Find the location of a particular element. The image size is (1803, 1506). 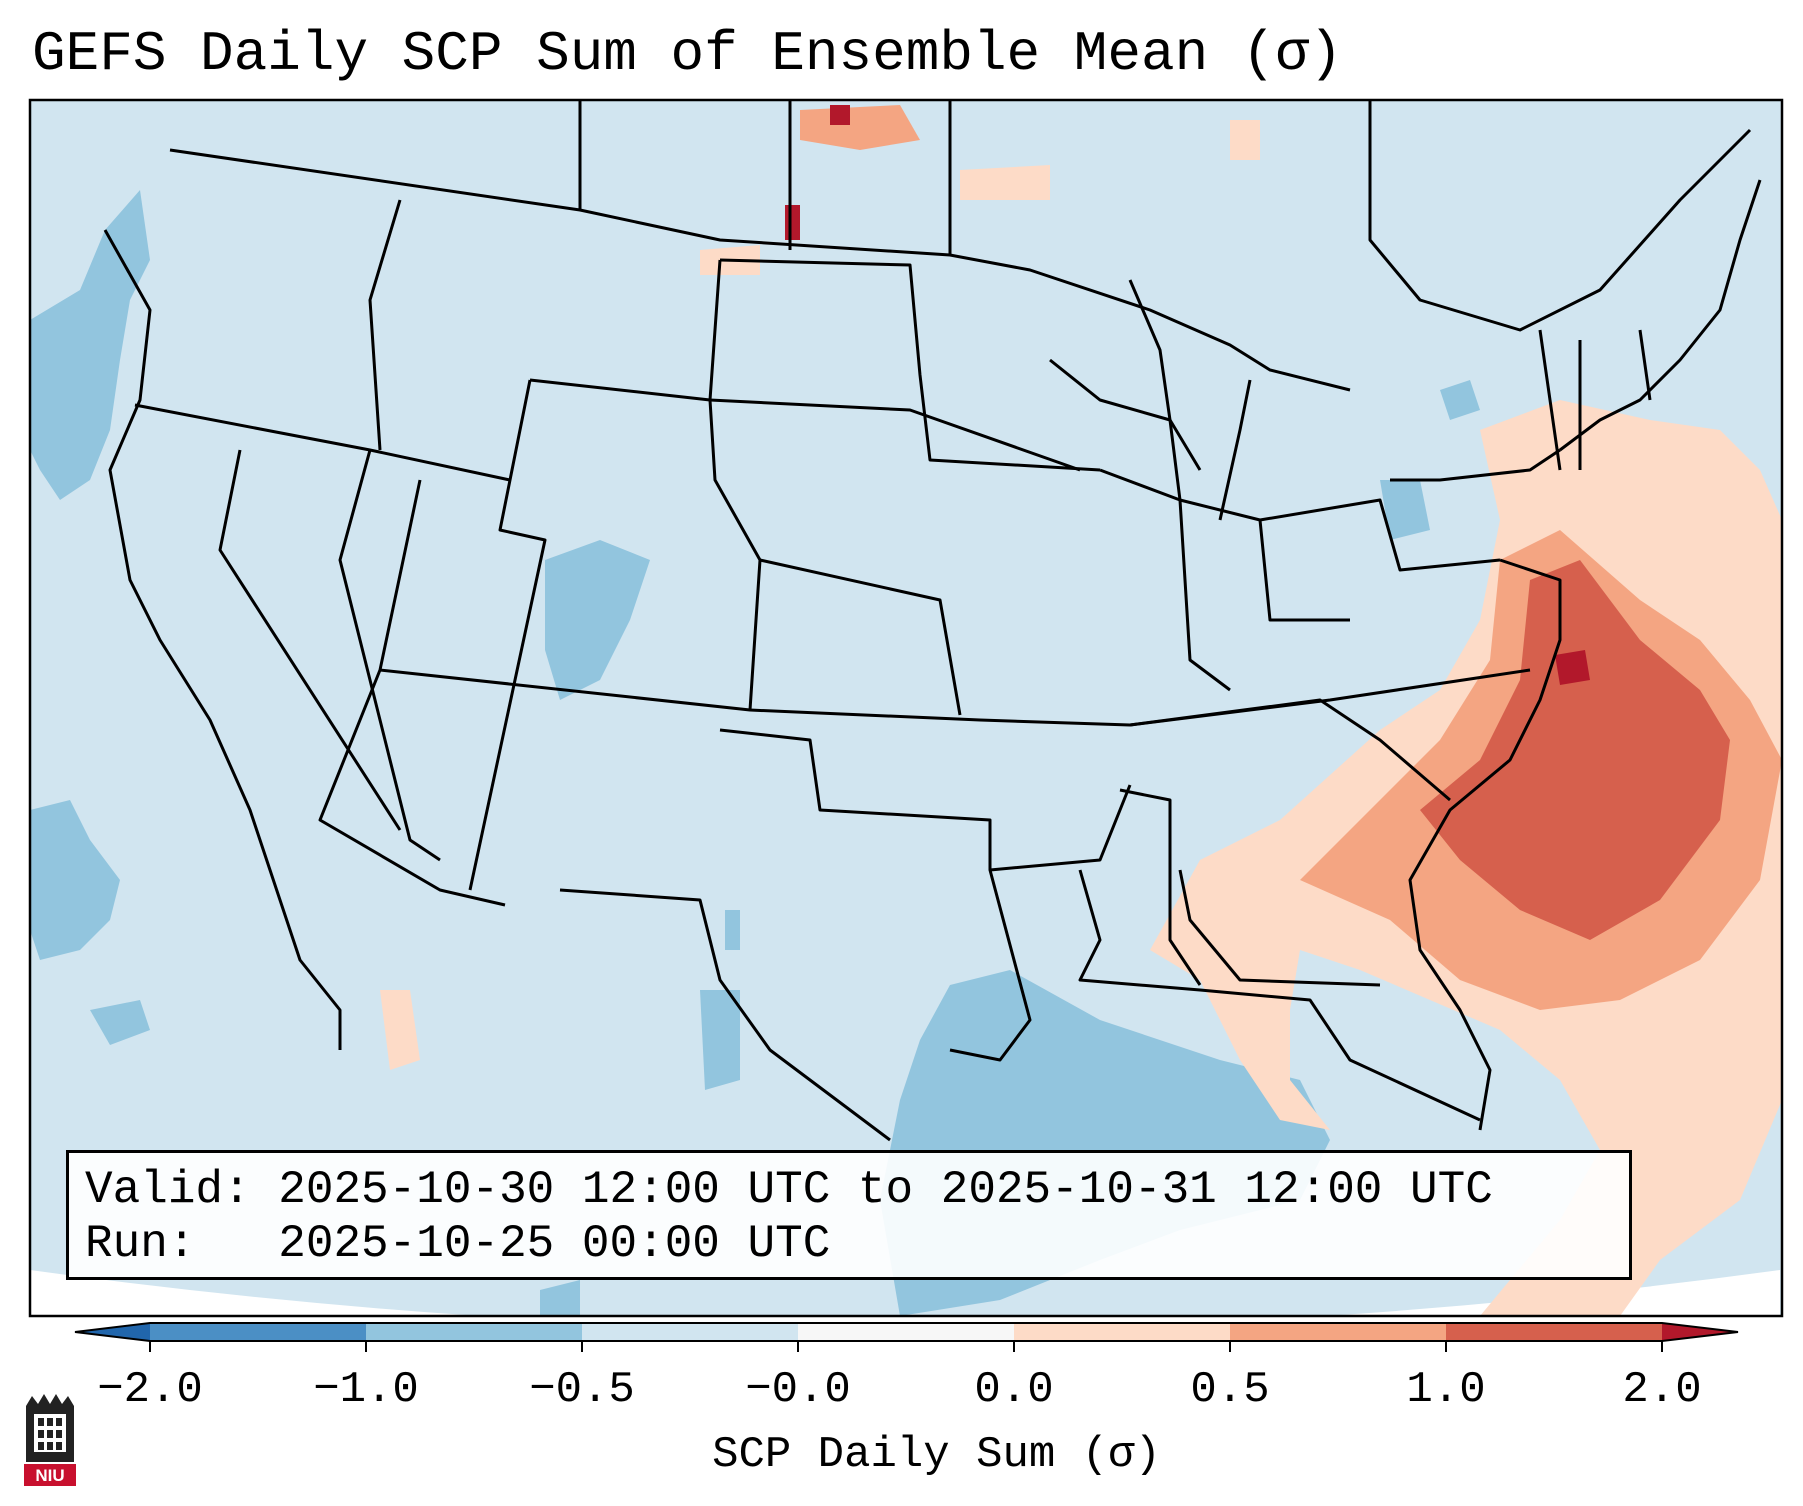

niu-logo: NIU is located at coordinates (50, 1440).